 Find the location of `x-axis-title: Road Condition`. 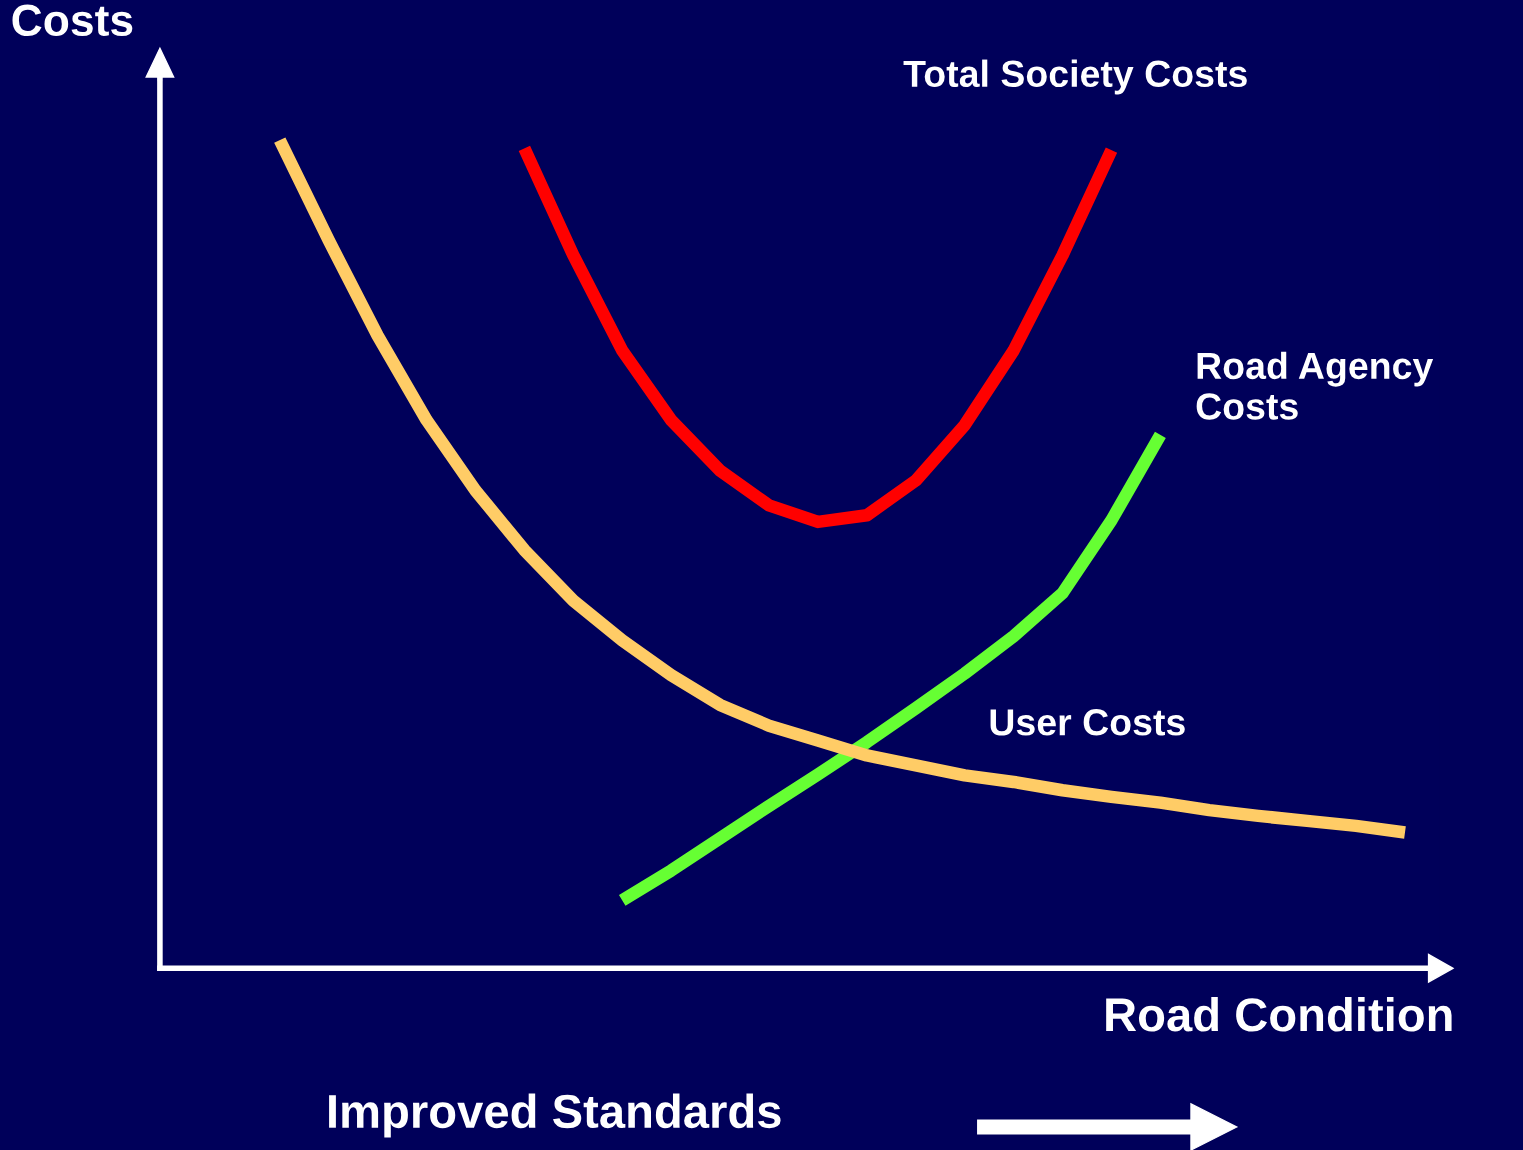

x-axis-title: Road Condition is located at coordinates (1279, 1014).